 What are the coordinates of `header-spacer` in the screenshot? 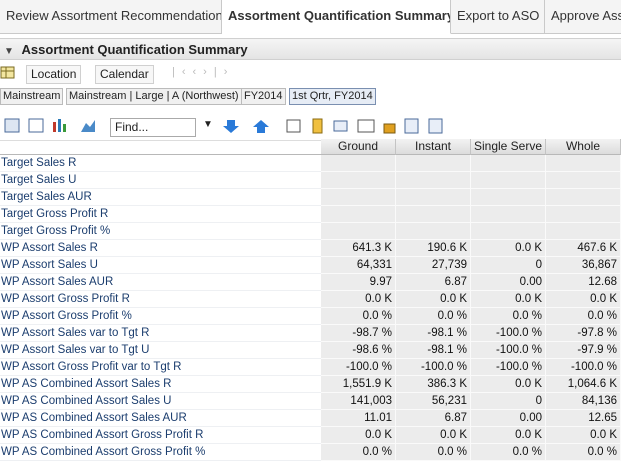 It's located at (160, 147).